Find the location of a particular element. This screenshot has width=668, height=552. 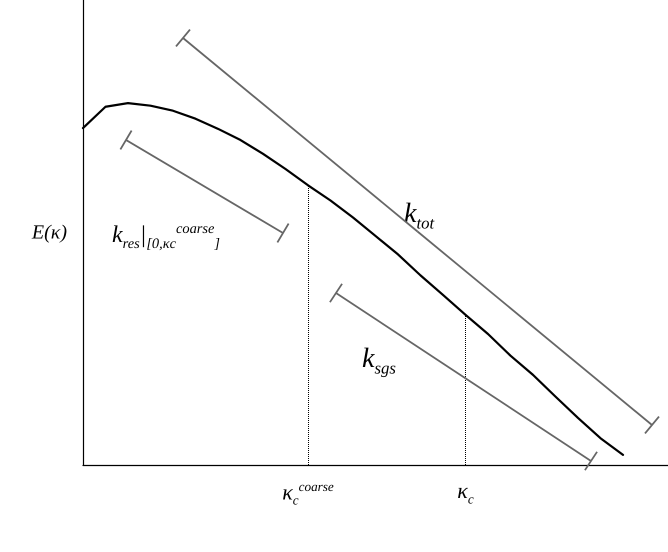

y-axis-title: E(κ) is located at coordinates (49, 233).